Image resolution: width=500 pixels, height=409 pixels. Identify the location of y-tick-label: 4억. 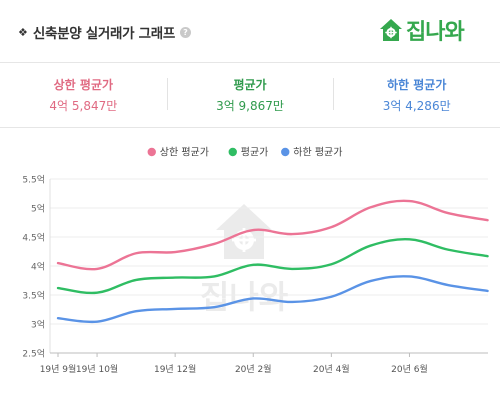
(38, 267).